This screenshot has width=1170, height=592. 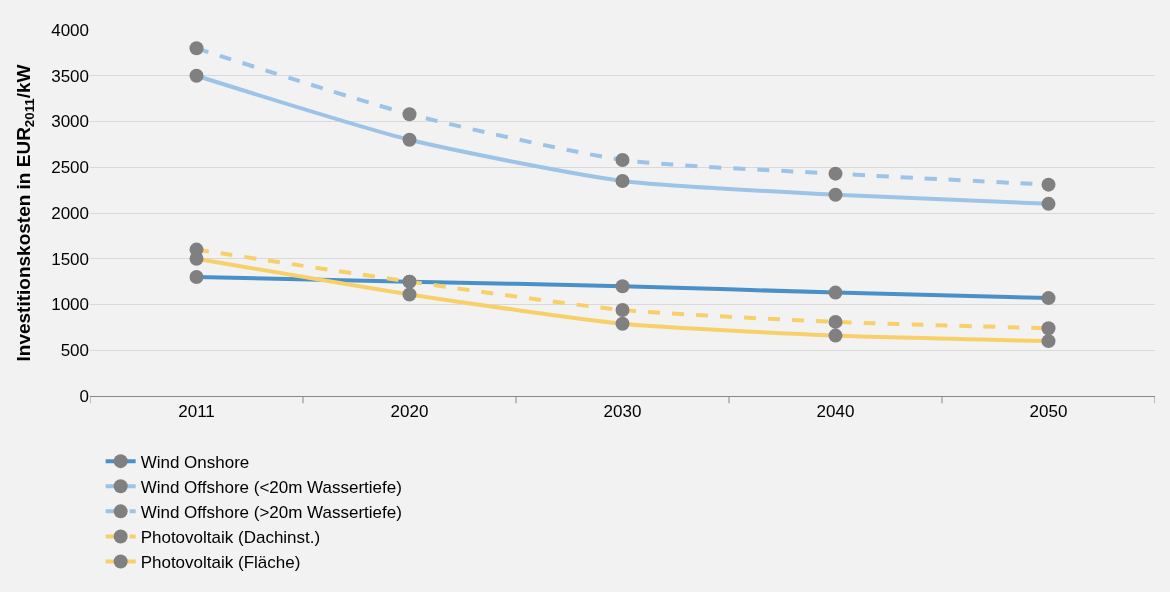 What do you see at coordinates (70, 122) in the screenshot?
I see `y-tick-label: 3000` at bounding box center [70, 122].